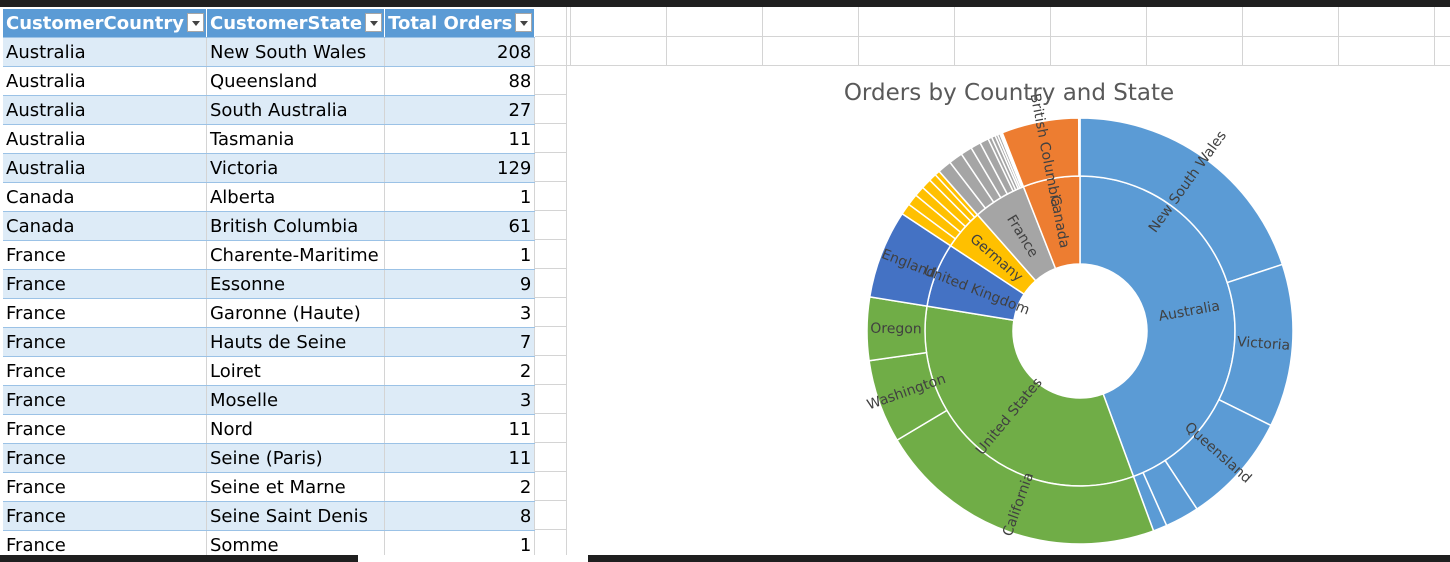 Image resolution: width=1450 pixels, height=562 pixels. I want to click on table-row: France Hauts de Seine 7, so click(269, 342).